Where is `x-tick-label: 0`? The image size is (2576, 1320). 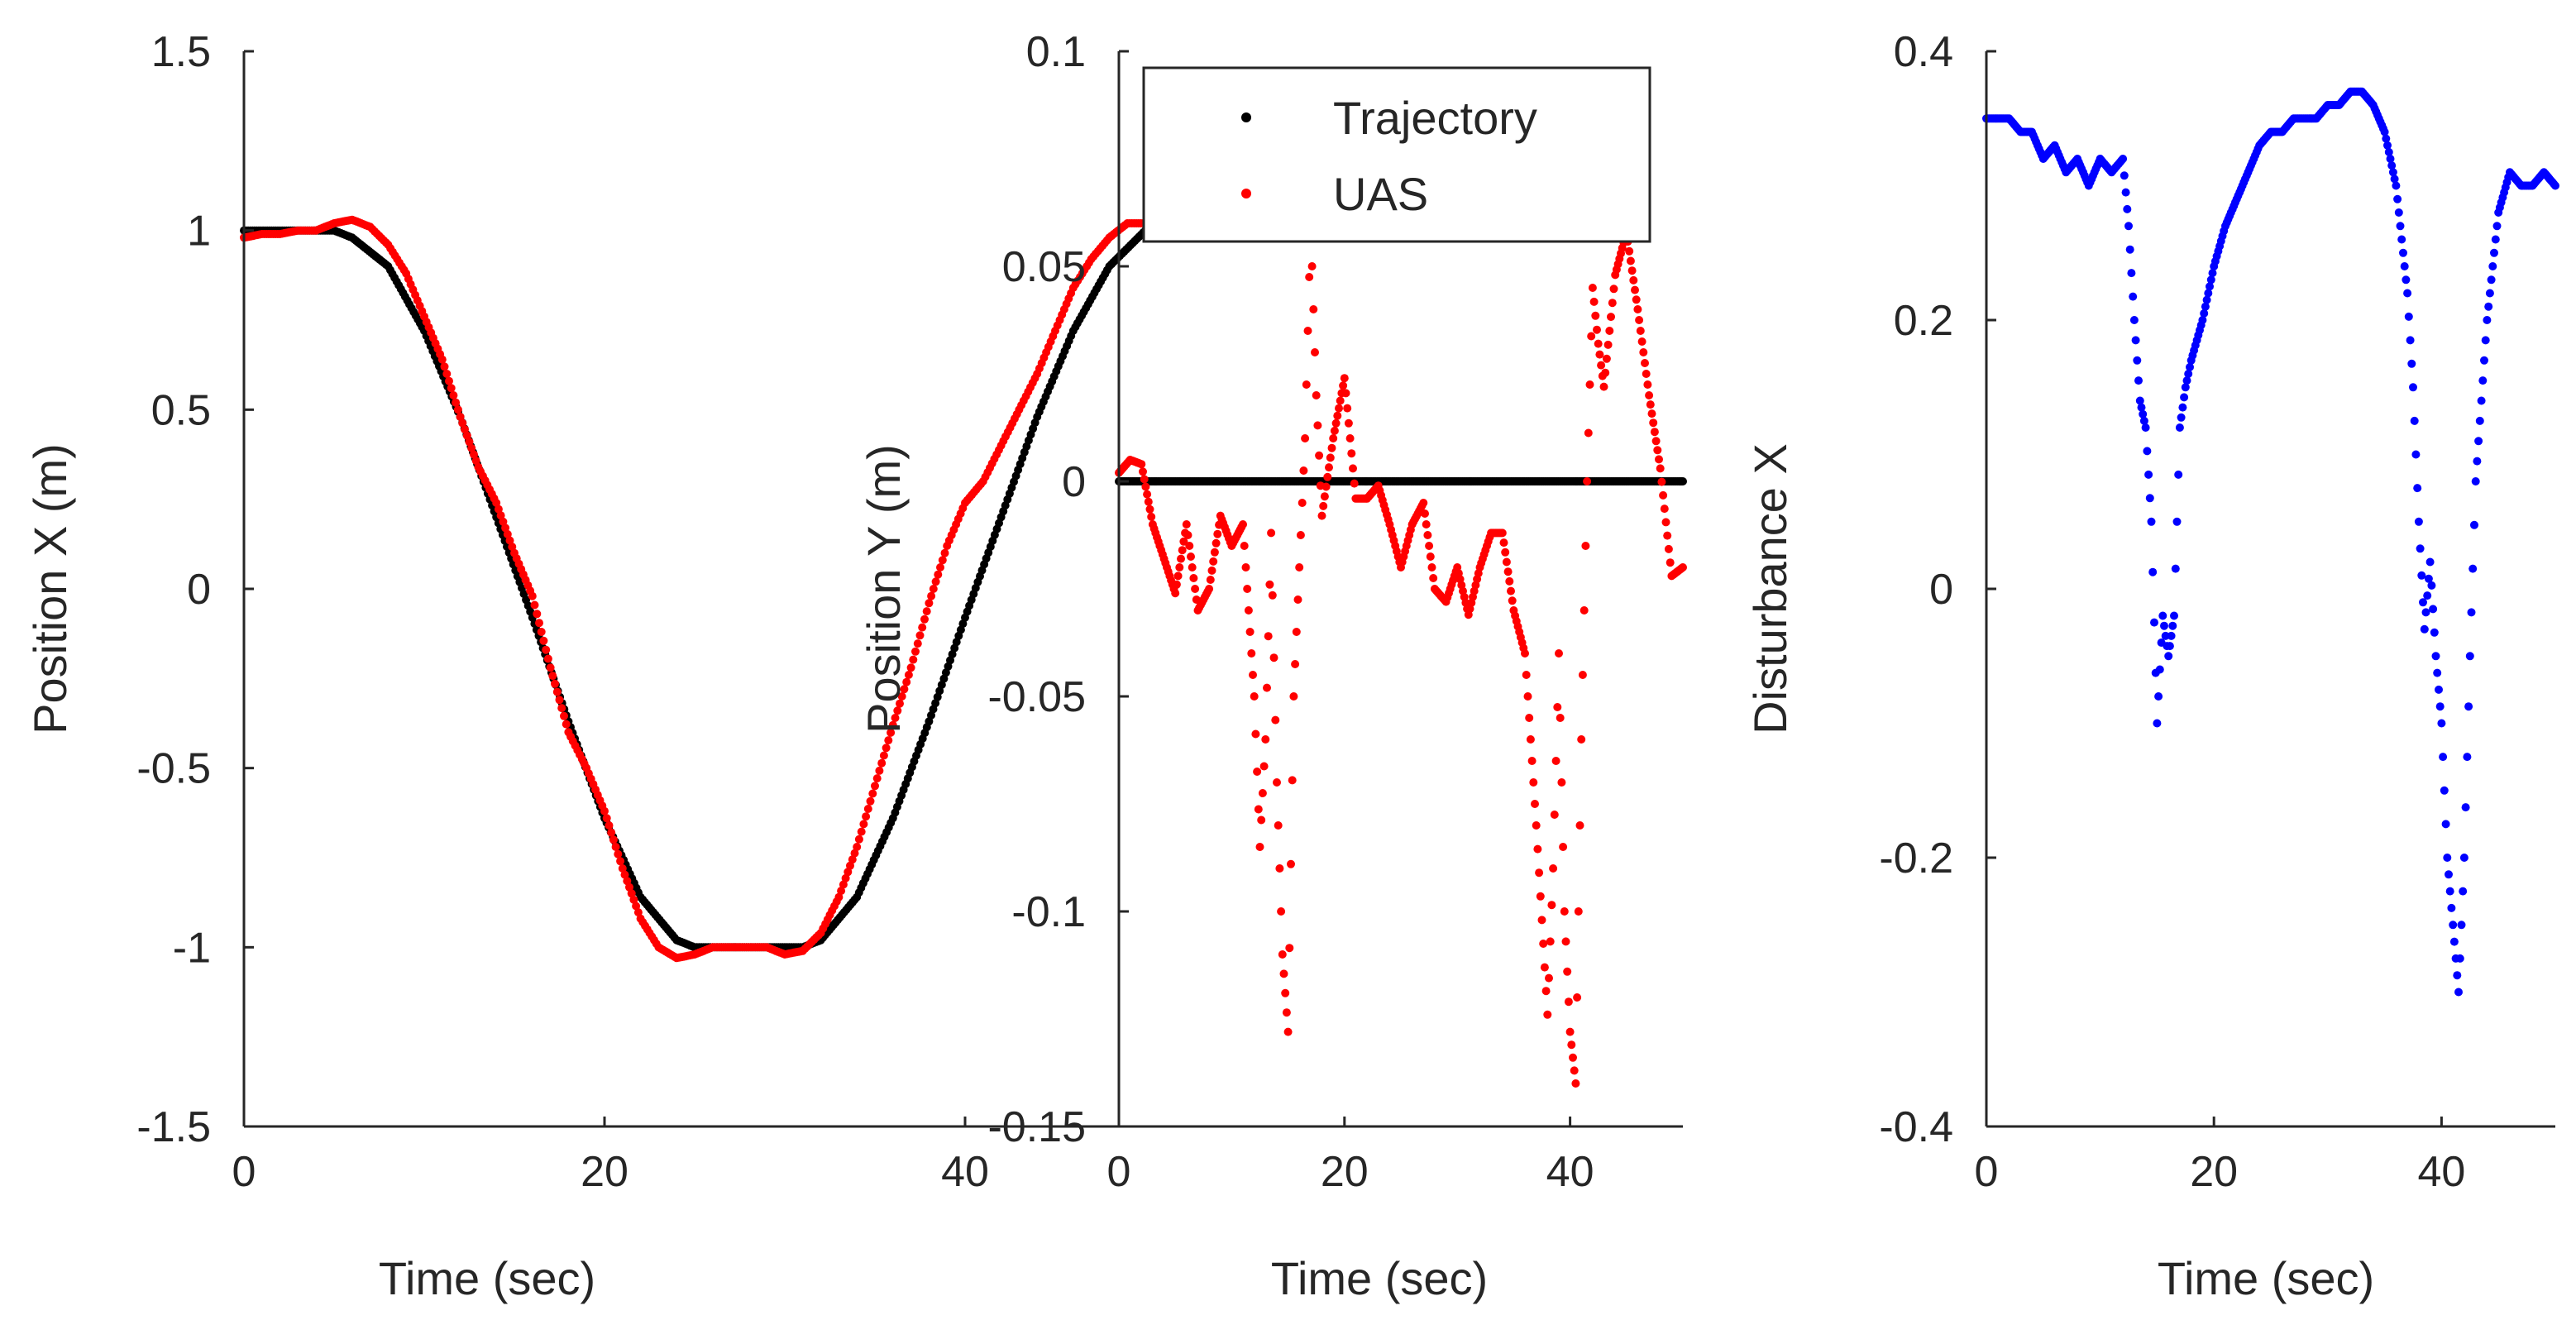
x-tick-label: 0 is located at coordinates (244, 1172).